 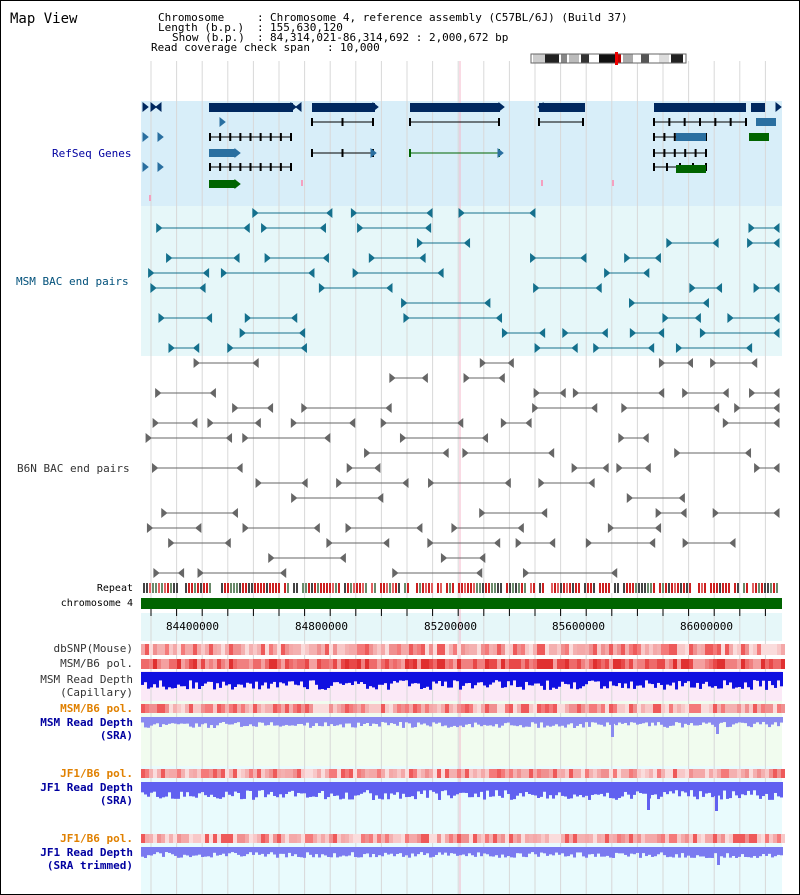 What do you see at coordinates (92, 153) in the screenshot?
I see `track-label-refseq: RefSeq Genes` at bounding box center [92, 153].